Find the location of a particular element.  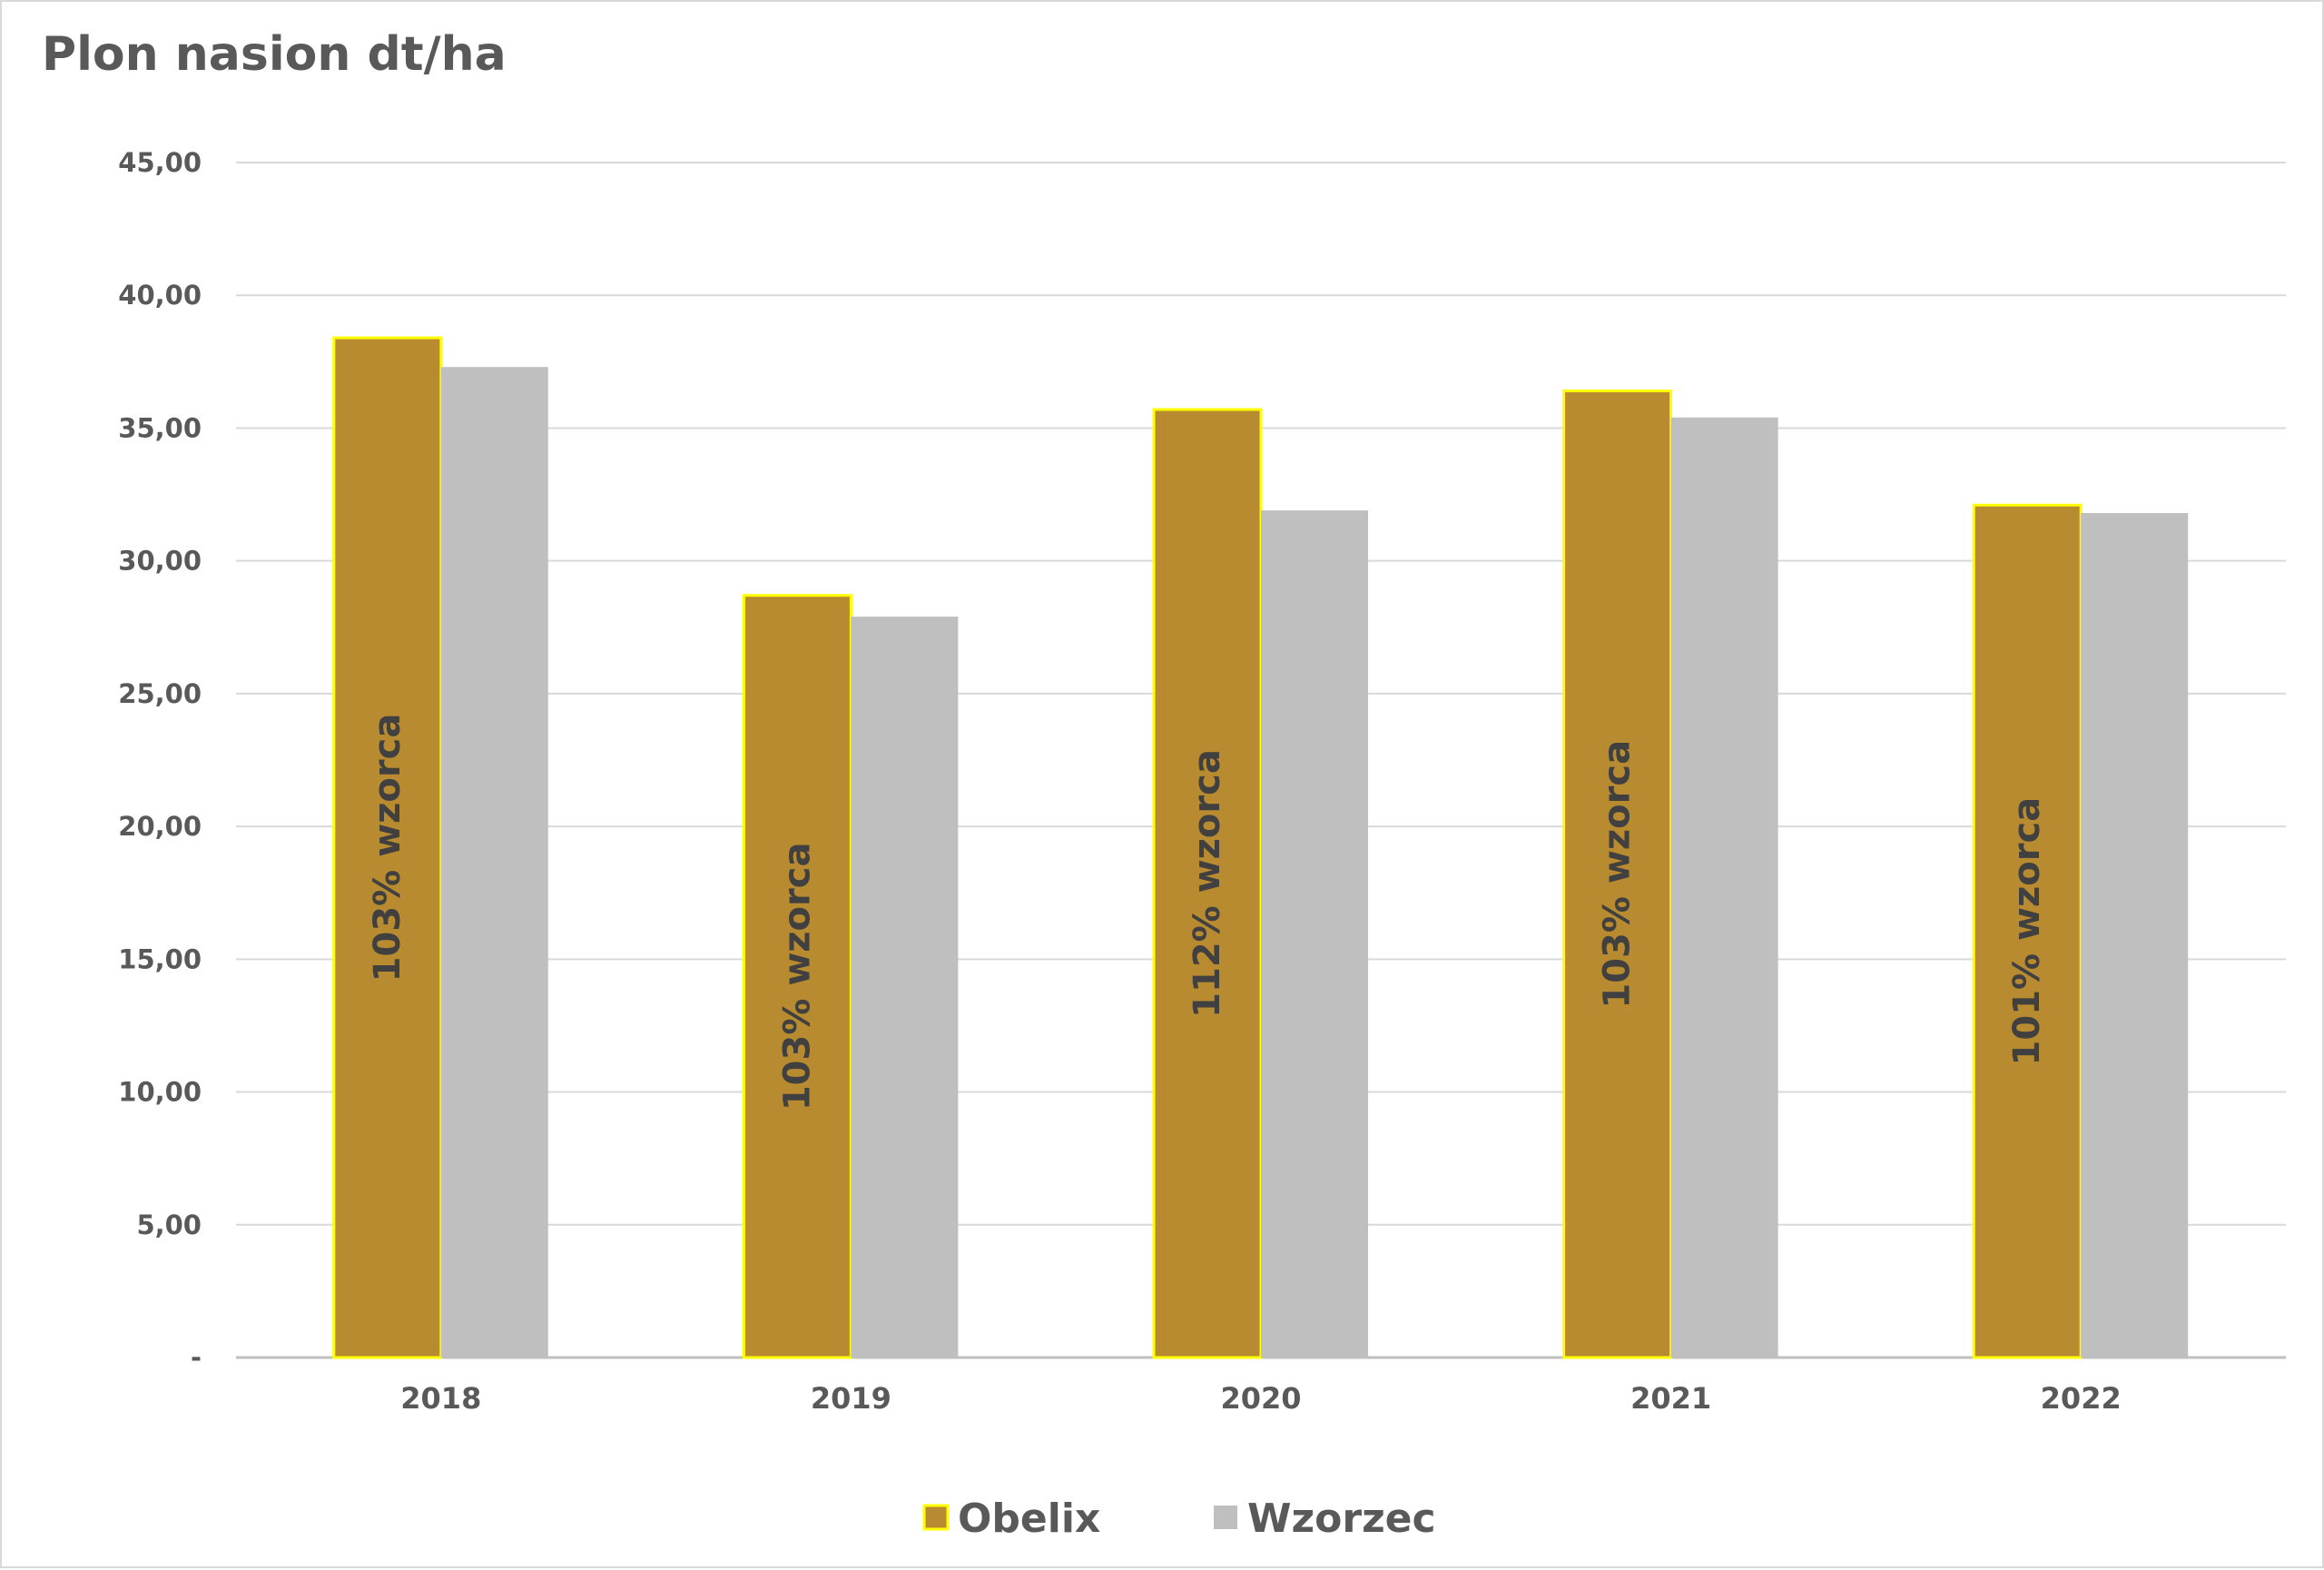

x-tick-label: 2020 is located at coordinates (1260, 1399).